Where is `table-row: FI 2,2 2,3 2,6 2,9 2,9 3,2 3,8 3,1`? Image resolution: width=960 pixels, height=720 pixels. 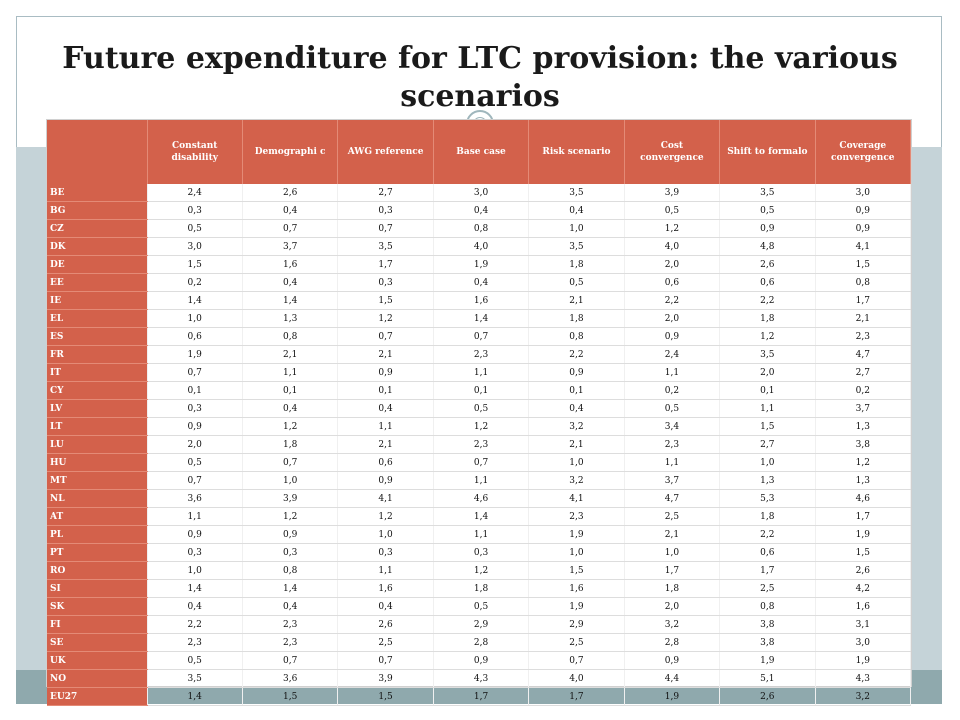 table-row: FI 2,2 2,3 2,6 2,9 2,9 3,2 3,8 3,1 is located at coordinates (479, 624).